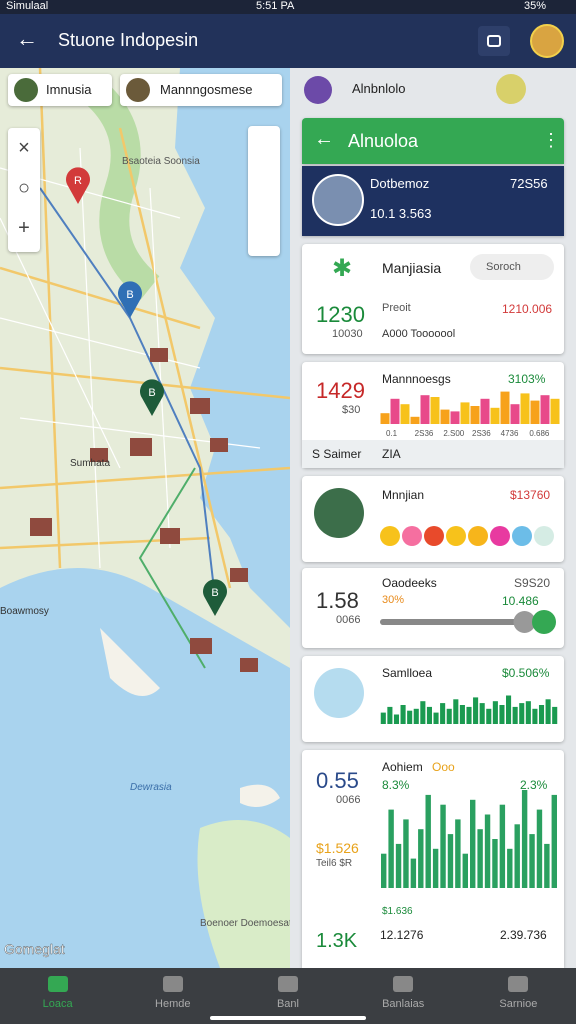  What do you see at coordinates (403, 495) in the screenshot?
I see `card-title: Mnnjian` at bounding box center [403, 495].